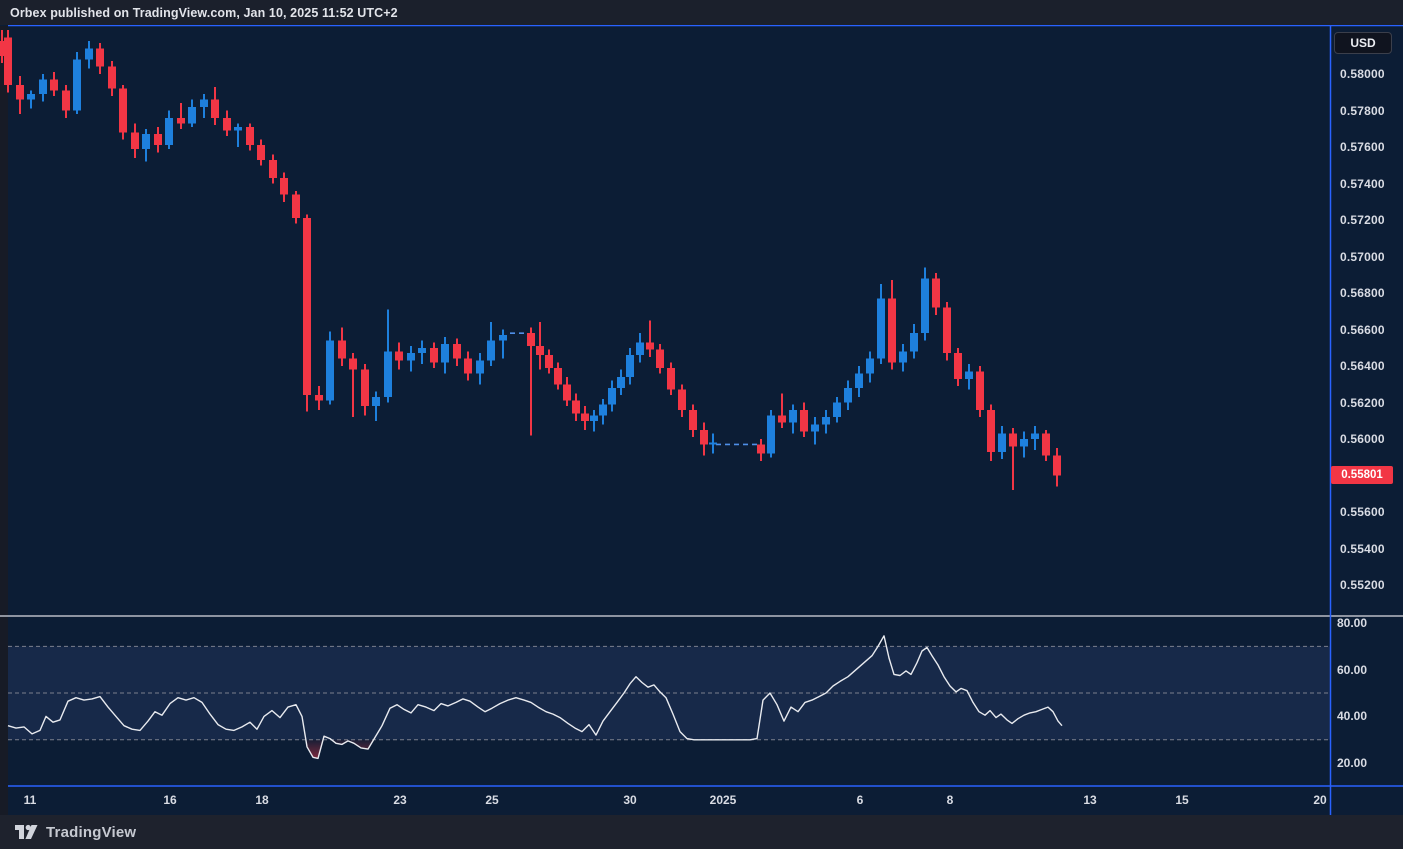 The width and height of the screenshot is (1403, 849). Describe the element at coordinates (170, 800) in the screenshot. I see `time-axis-label: 16` at that location.